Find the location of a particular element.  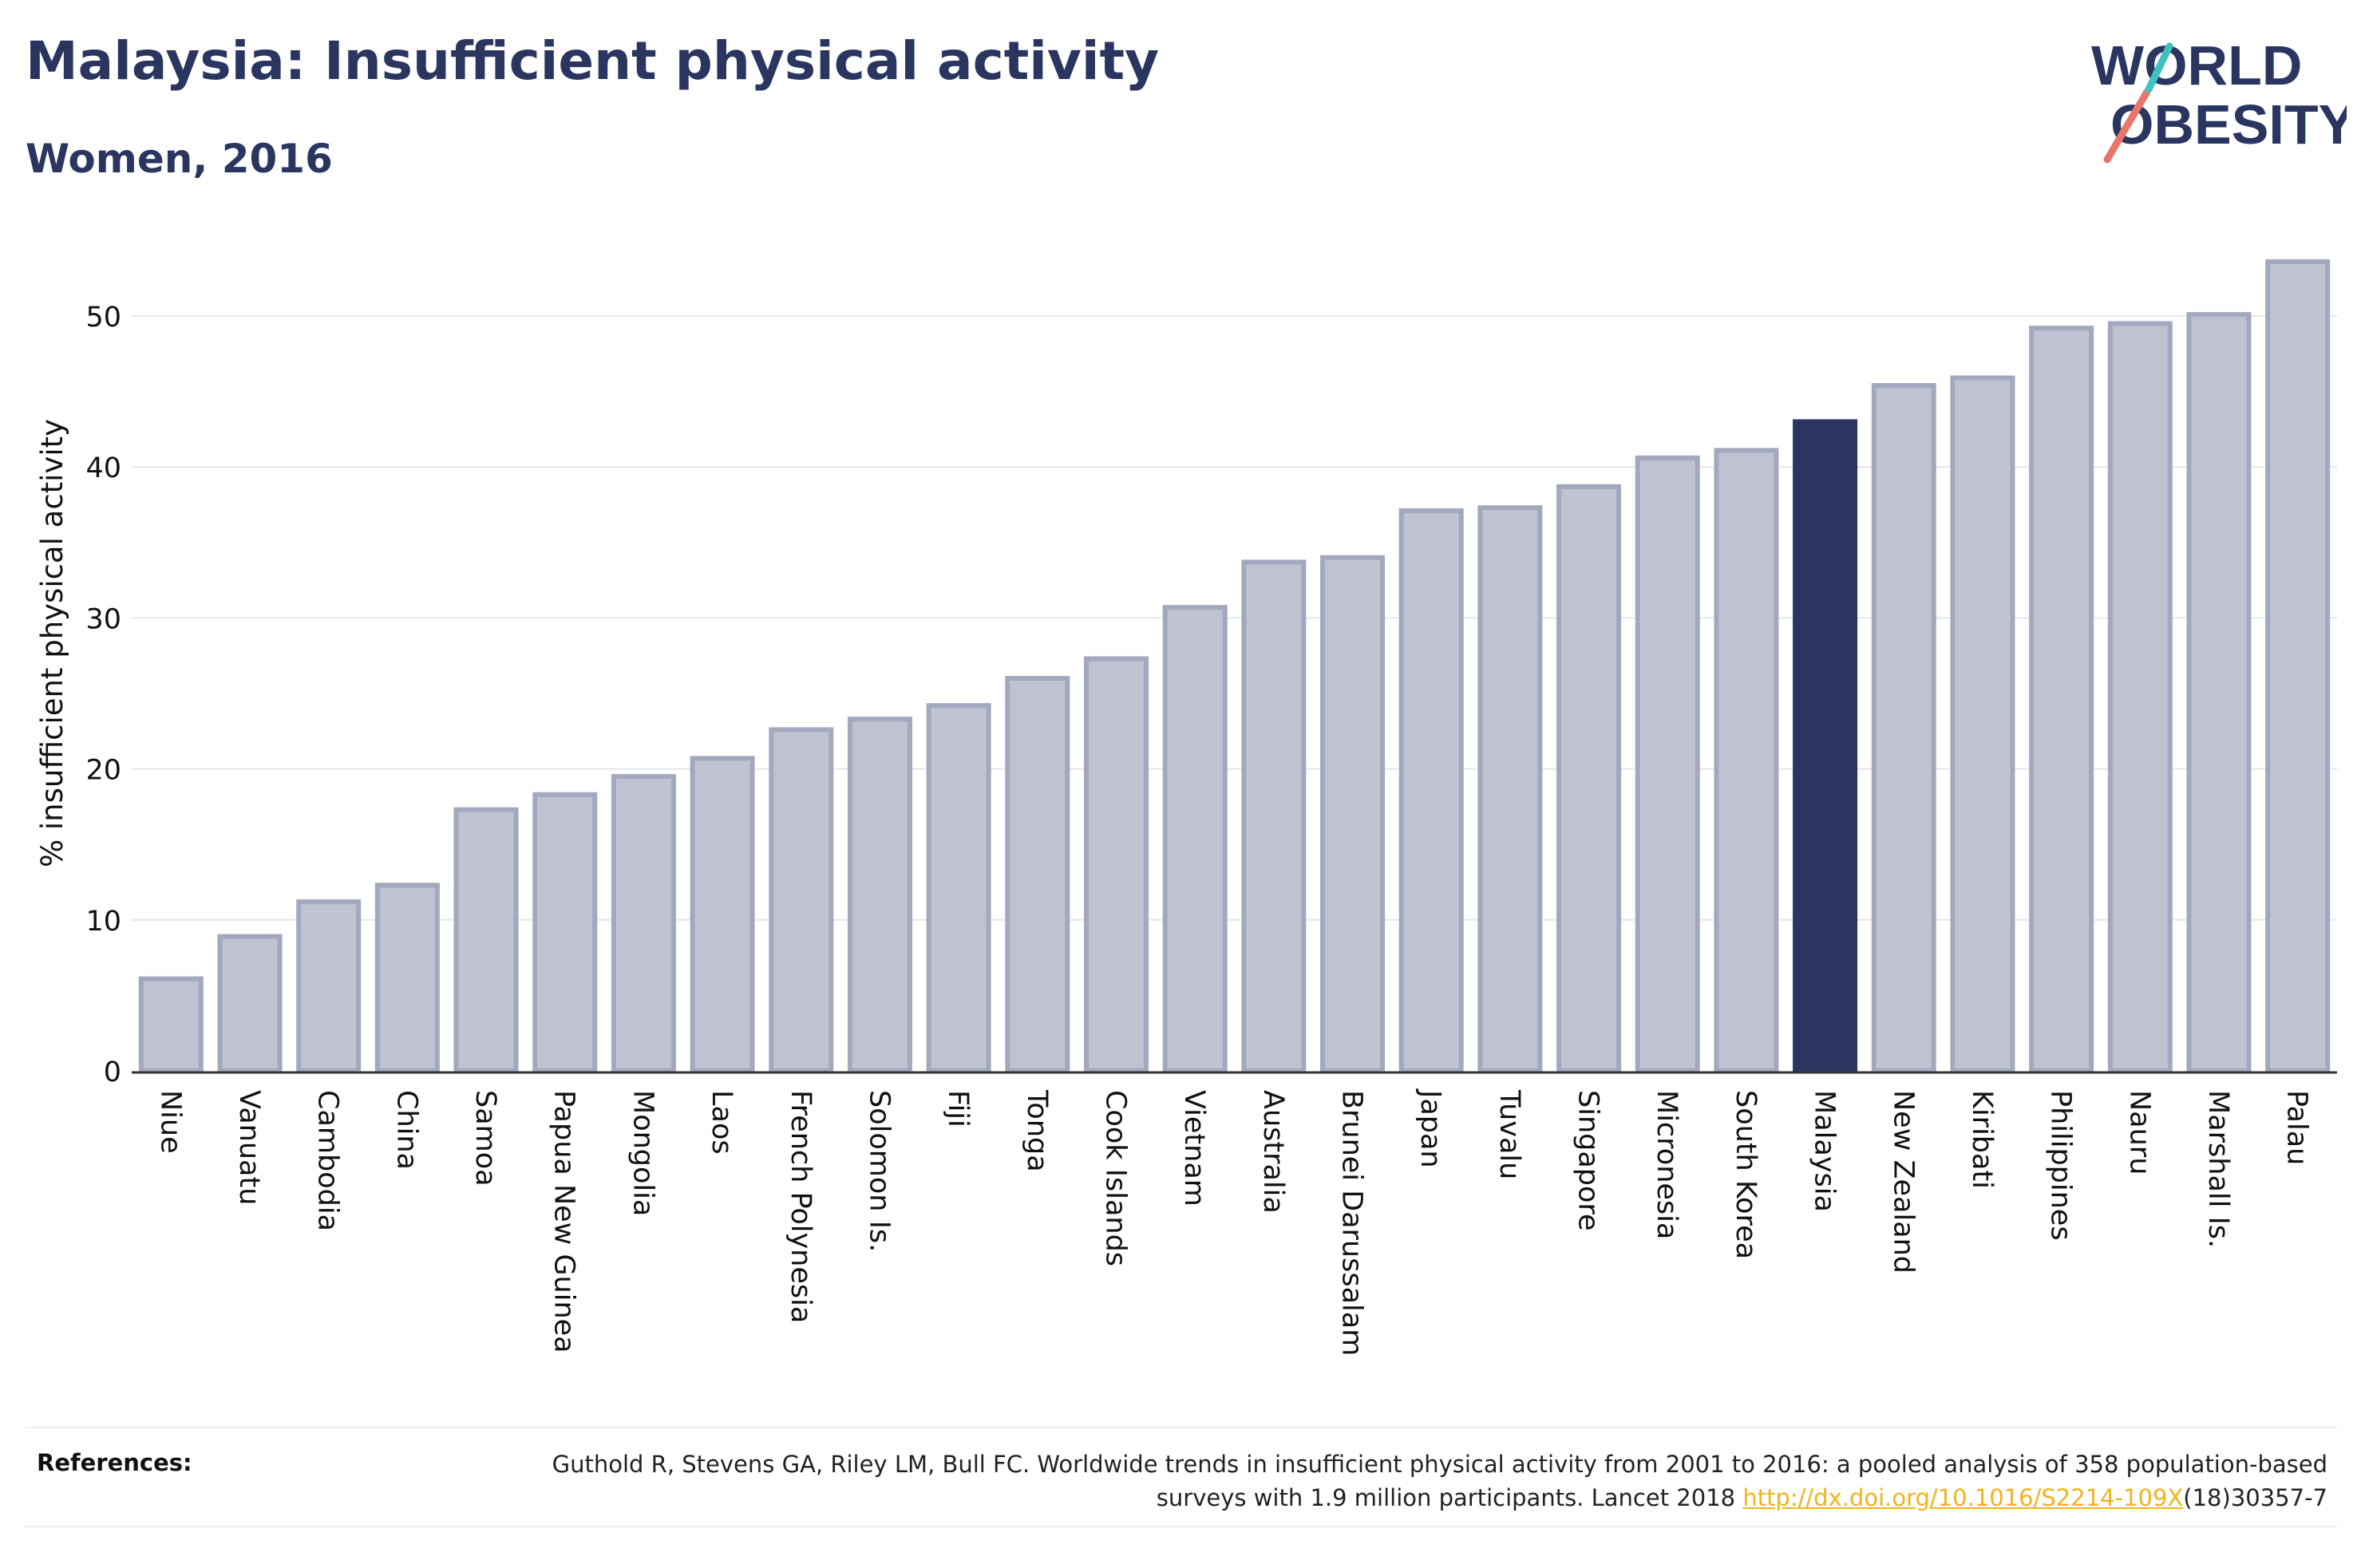

x-tick-label: Solomon Is. is located at coordinates (879, 1171).